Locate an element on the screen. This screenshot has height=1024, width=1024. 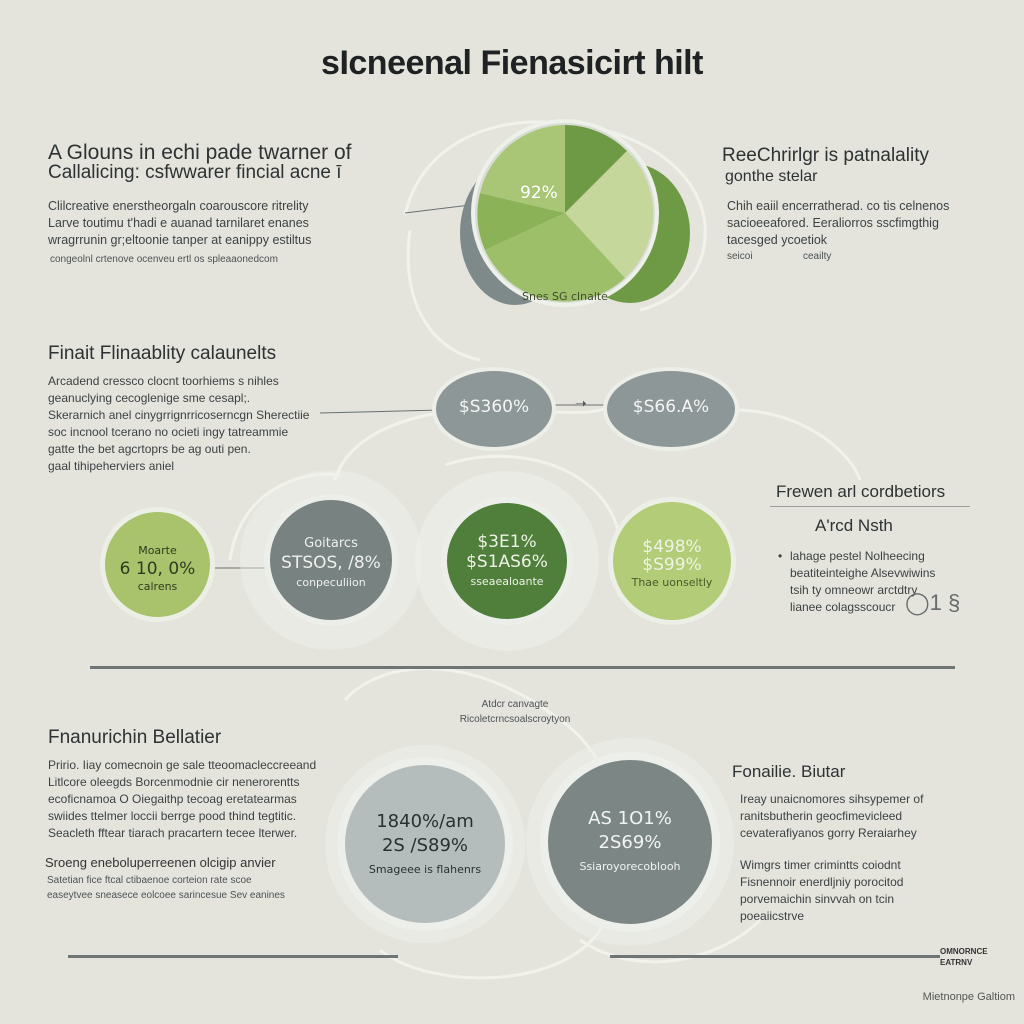
stat-circle-1-value: 6 10, 0% is located at coordinates (157, 569).